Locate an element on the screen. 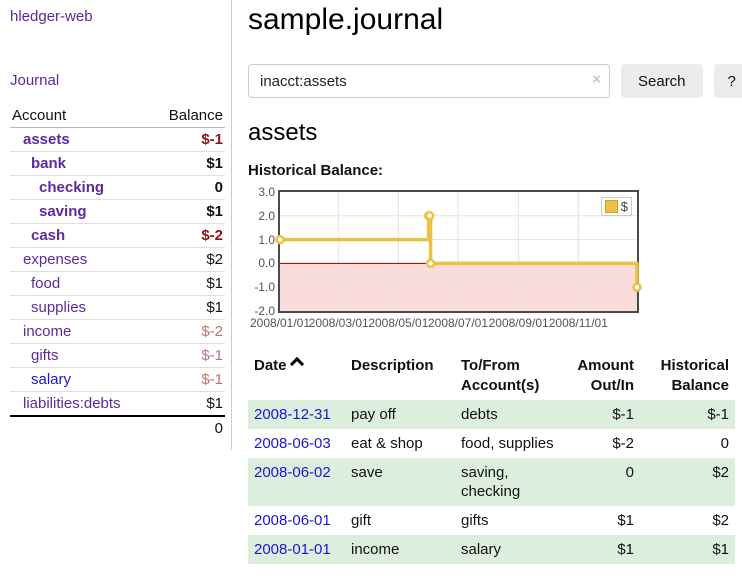  search-box: × is located at coordinates (429, 81).